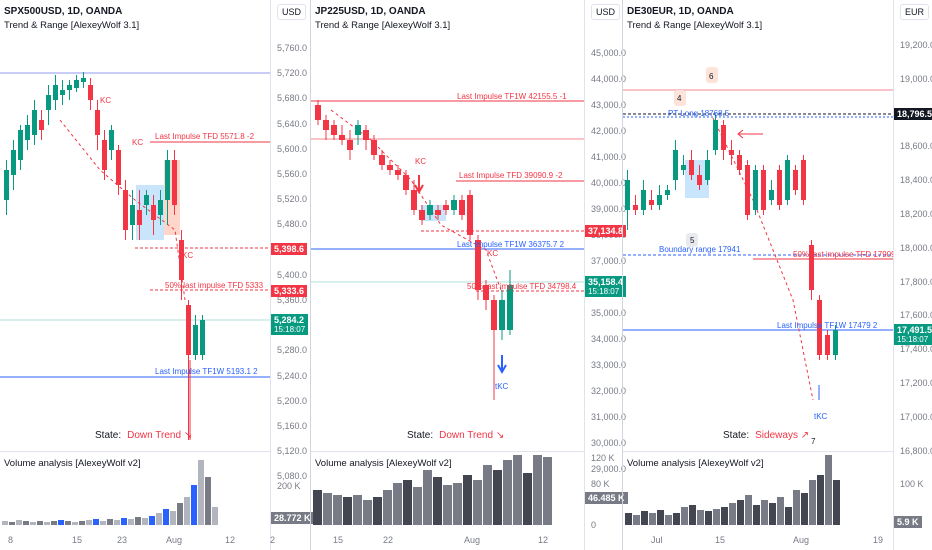 The height and width of the screenshot is (550, 932). I want to click on spx-price-label: 5,480.0, so click(292, 224).